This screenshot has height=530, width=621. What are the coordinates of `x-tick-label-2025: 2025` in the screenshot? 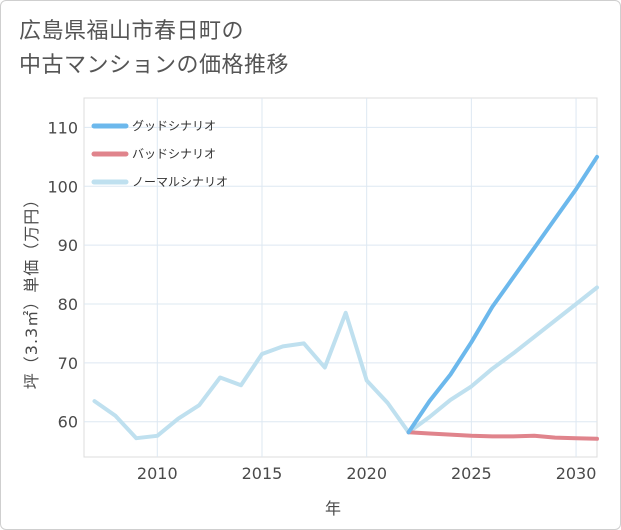 It's located at (471, 473).